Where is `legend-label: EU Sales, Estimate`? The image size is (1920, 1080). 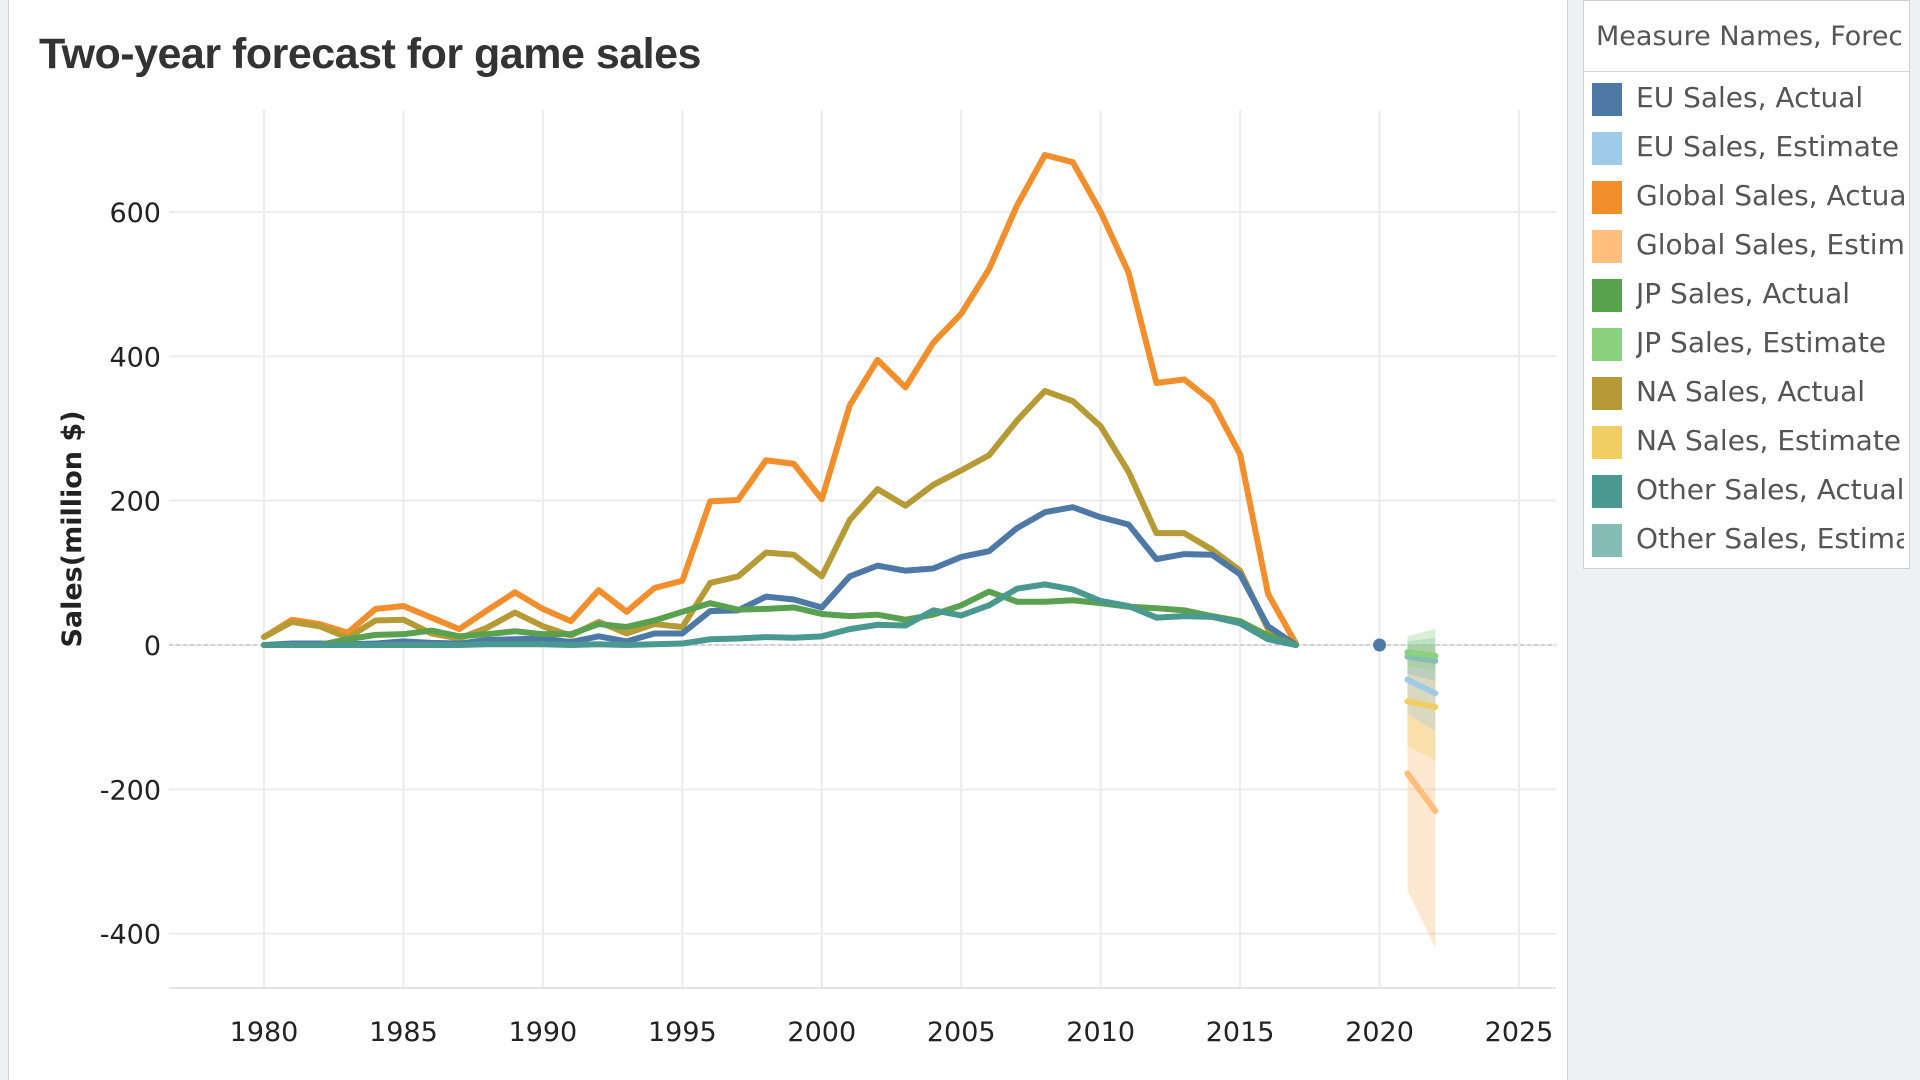
legend-label: EU Sales, Estimate is located at coordinates (1768, 146).